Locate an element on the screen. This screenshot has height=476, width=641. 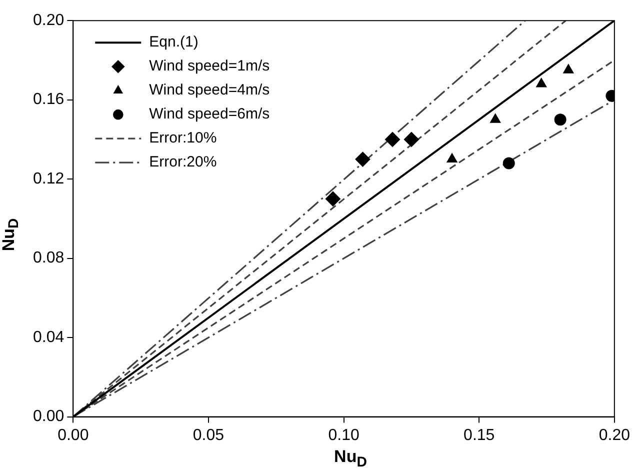
x-axis-title: Nu$_{D}$ is located at coordinates (350, 458).